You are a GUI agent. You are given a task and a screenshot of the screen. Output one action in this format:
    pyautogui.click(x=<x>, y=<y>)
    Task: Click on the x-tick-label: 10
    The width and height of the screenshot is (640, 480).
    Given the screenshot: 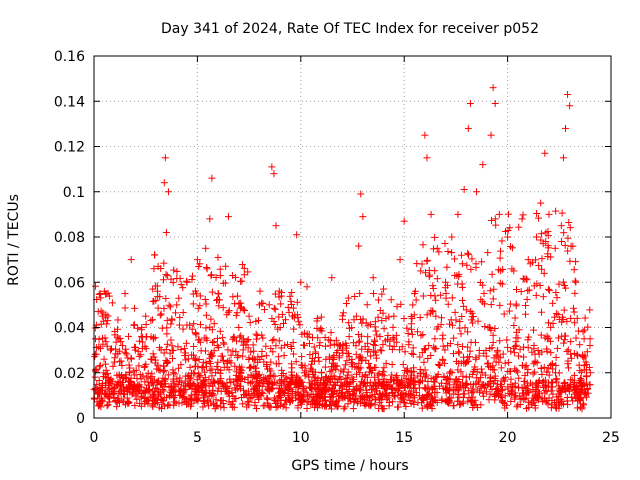 What is the action you would take?
    pyautogui.click(x=301, y=438)
    